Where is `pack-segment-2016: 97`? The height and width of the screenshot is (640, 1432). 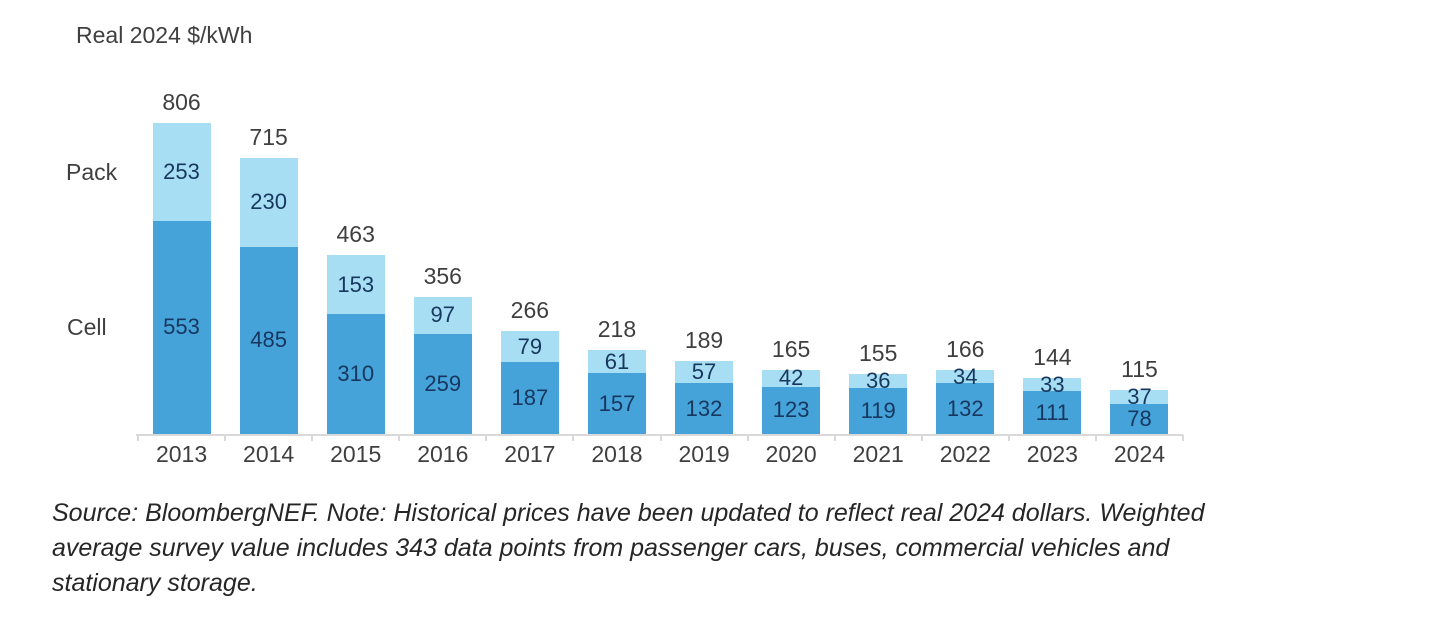 pack-segment-2016: 97 is located at coordinates (442, 315).